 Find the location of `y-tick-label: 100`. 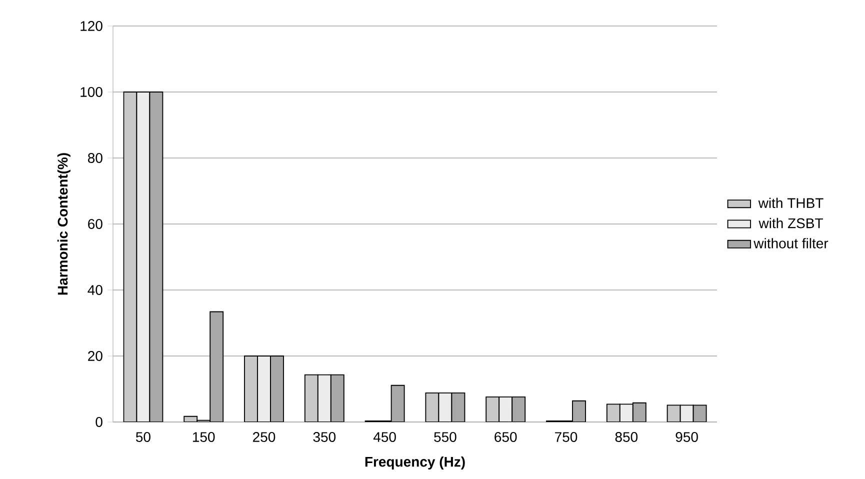

y-tick-label: 100 is located at coordinates (91, 92).